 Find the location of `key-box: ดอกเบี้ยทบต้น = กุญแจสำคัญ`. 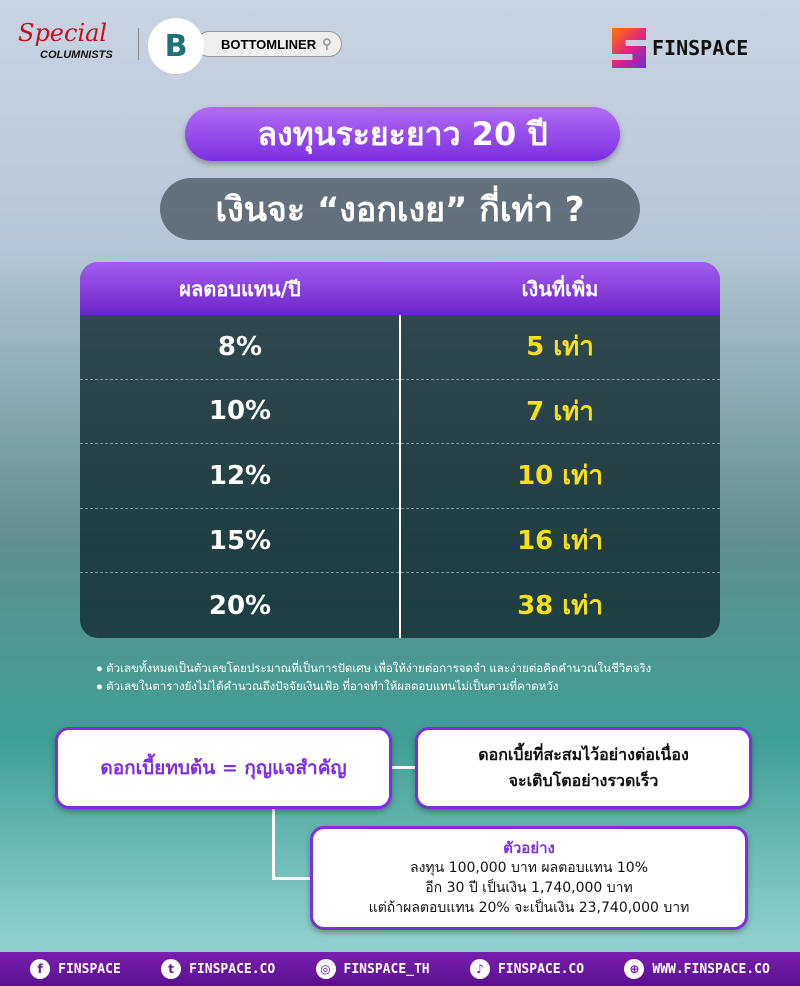

key-box: ดอกเบี้ยทบต้น = กุญแจสำคัญ is located at coordinates (223, 768).